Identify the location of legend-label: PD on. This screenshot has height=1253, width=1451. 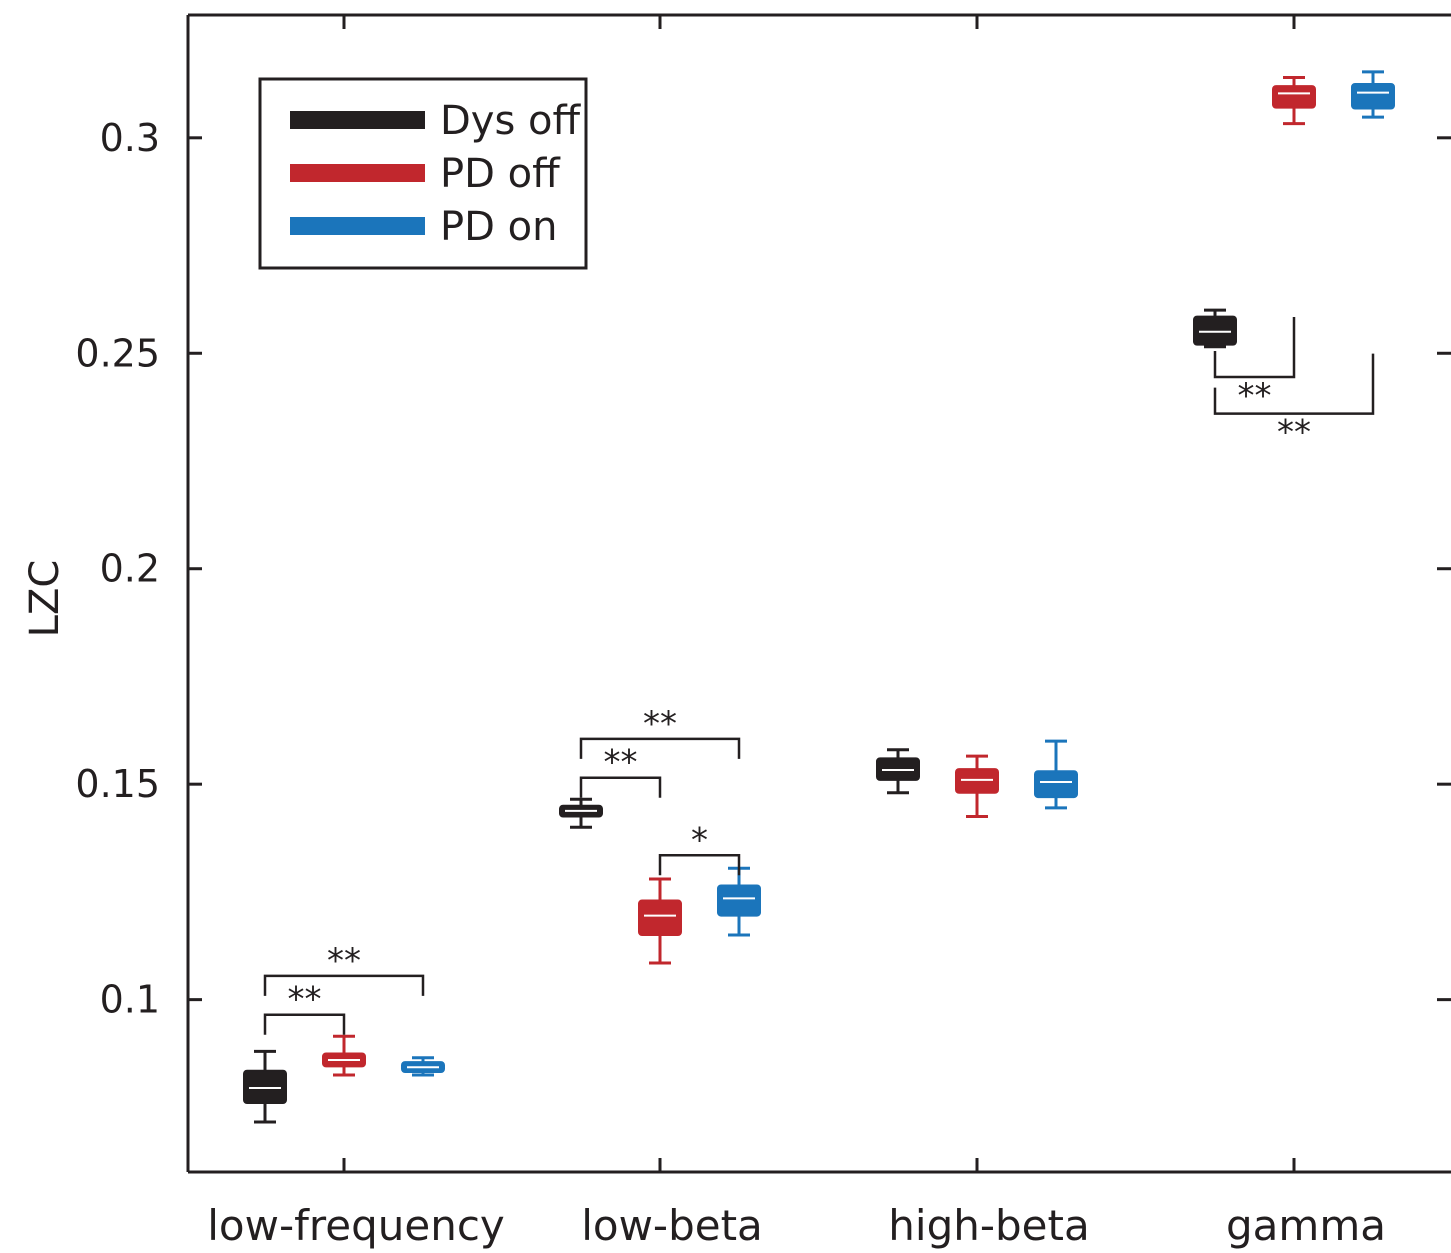
(498, 227).